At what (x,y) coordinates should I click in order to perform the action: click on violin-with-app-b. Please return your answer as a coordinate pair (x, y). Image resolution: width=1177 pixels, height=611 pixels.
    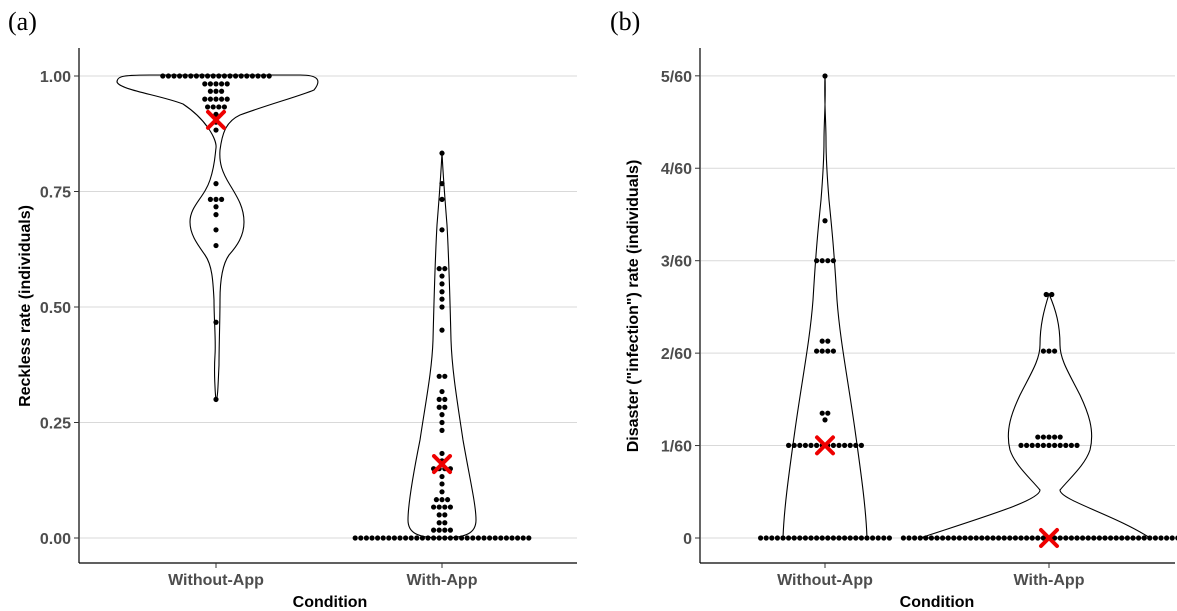
    Looking at the image, I should click on (1035, 415).